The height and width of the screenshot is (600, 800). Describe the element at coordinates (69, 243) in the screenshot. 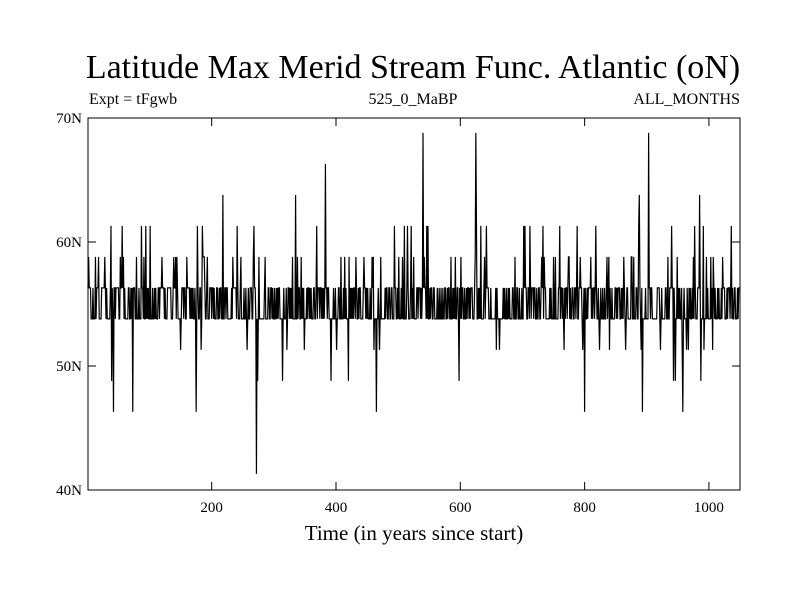

I see `y-tick-label: 60N` at that location.